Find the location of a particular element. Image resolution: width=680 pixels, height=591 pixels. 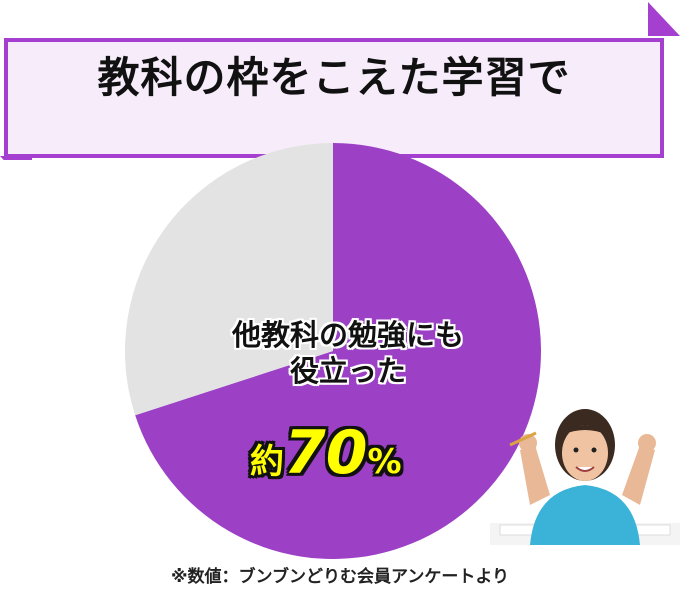

percentage-value: 70 is located at coordinates (326, 453).